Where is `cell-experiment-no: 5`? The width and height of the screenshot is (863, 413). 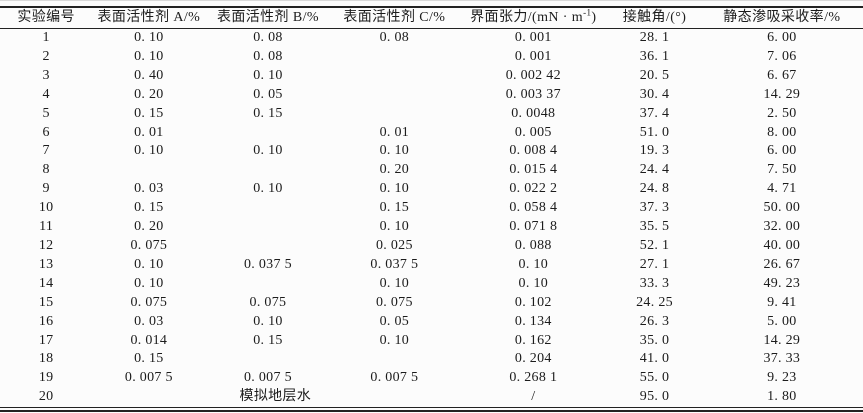
cell-experiment-no: 5 is located at coordinates (46, 113).